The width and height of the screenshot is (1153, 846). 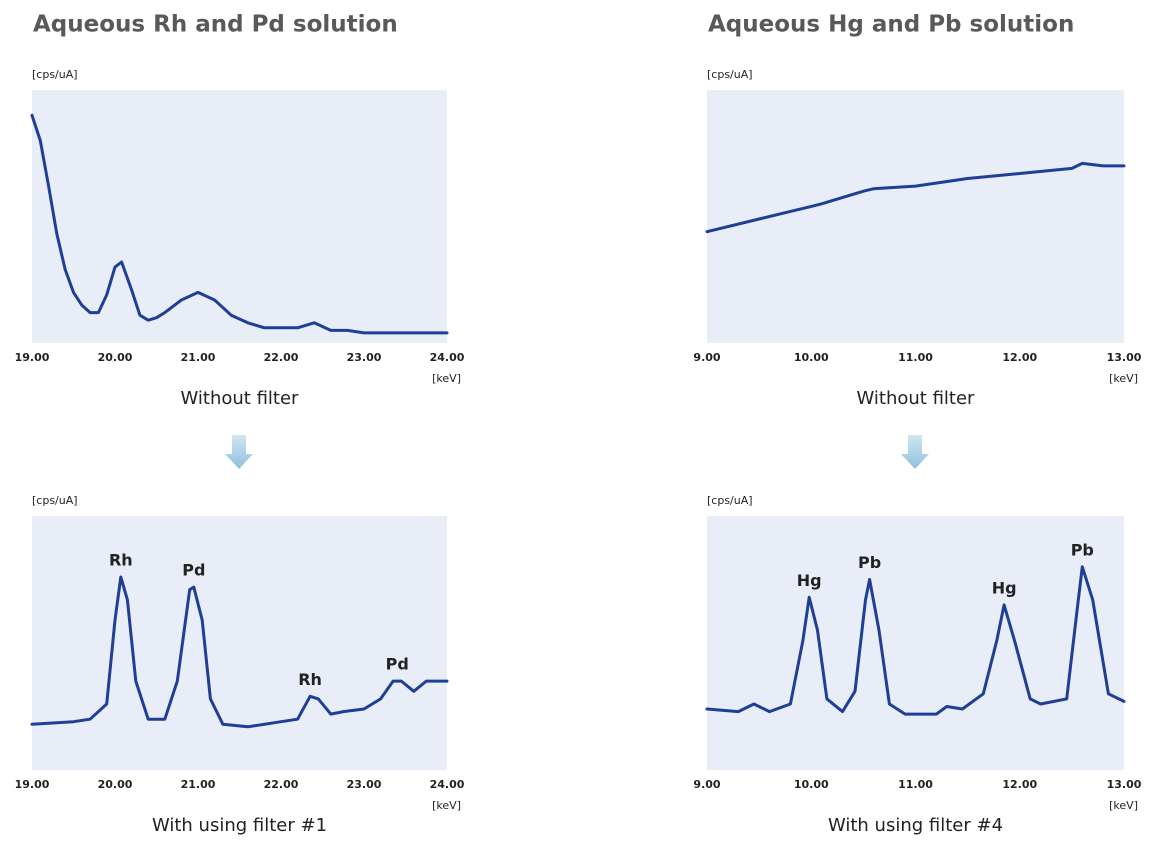 I want to click on panel-title: Aqueous Rh and Pd solution, so click(x=215, y=25).